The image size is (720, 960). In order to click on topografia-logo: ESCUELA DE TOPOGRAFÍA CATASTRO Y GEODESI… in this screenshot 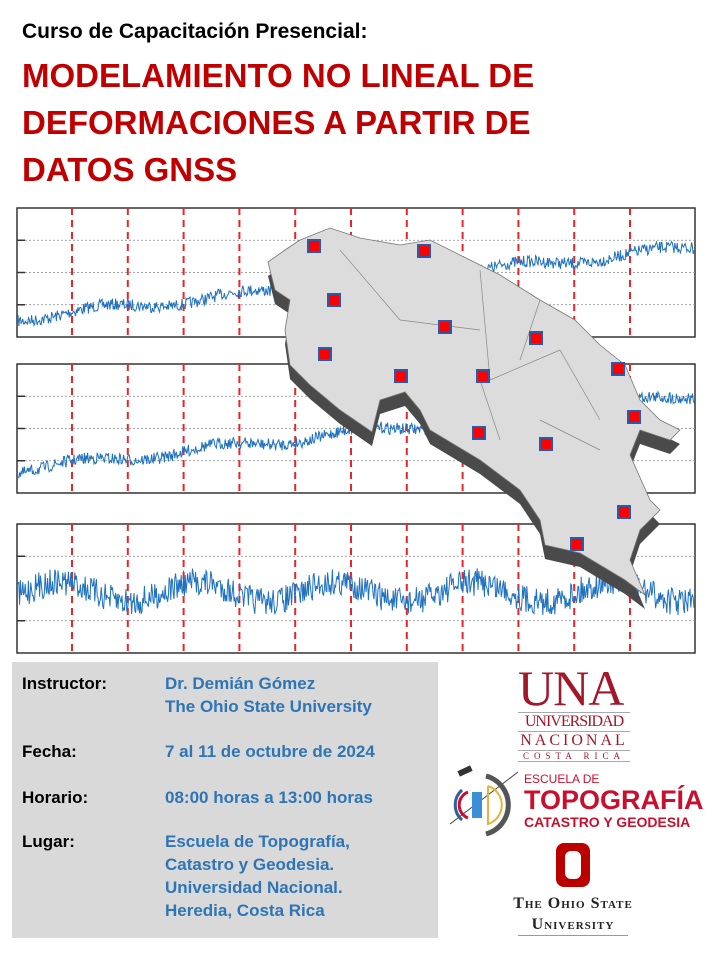, I will do `click(578, 802)`.